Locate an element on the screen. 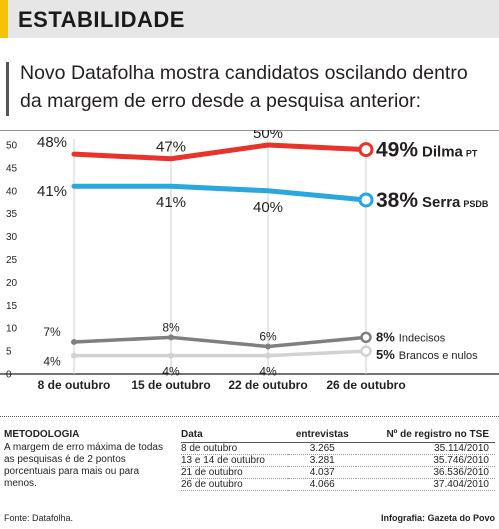 This screenshot has height=529, width=499. table-cell-registration: 37.404/2010 is located at coordinates (425, 484).